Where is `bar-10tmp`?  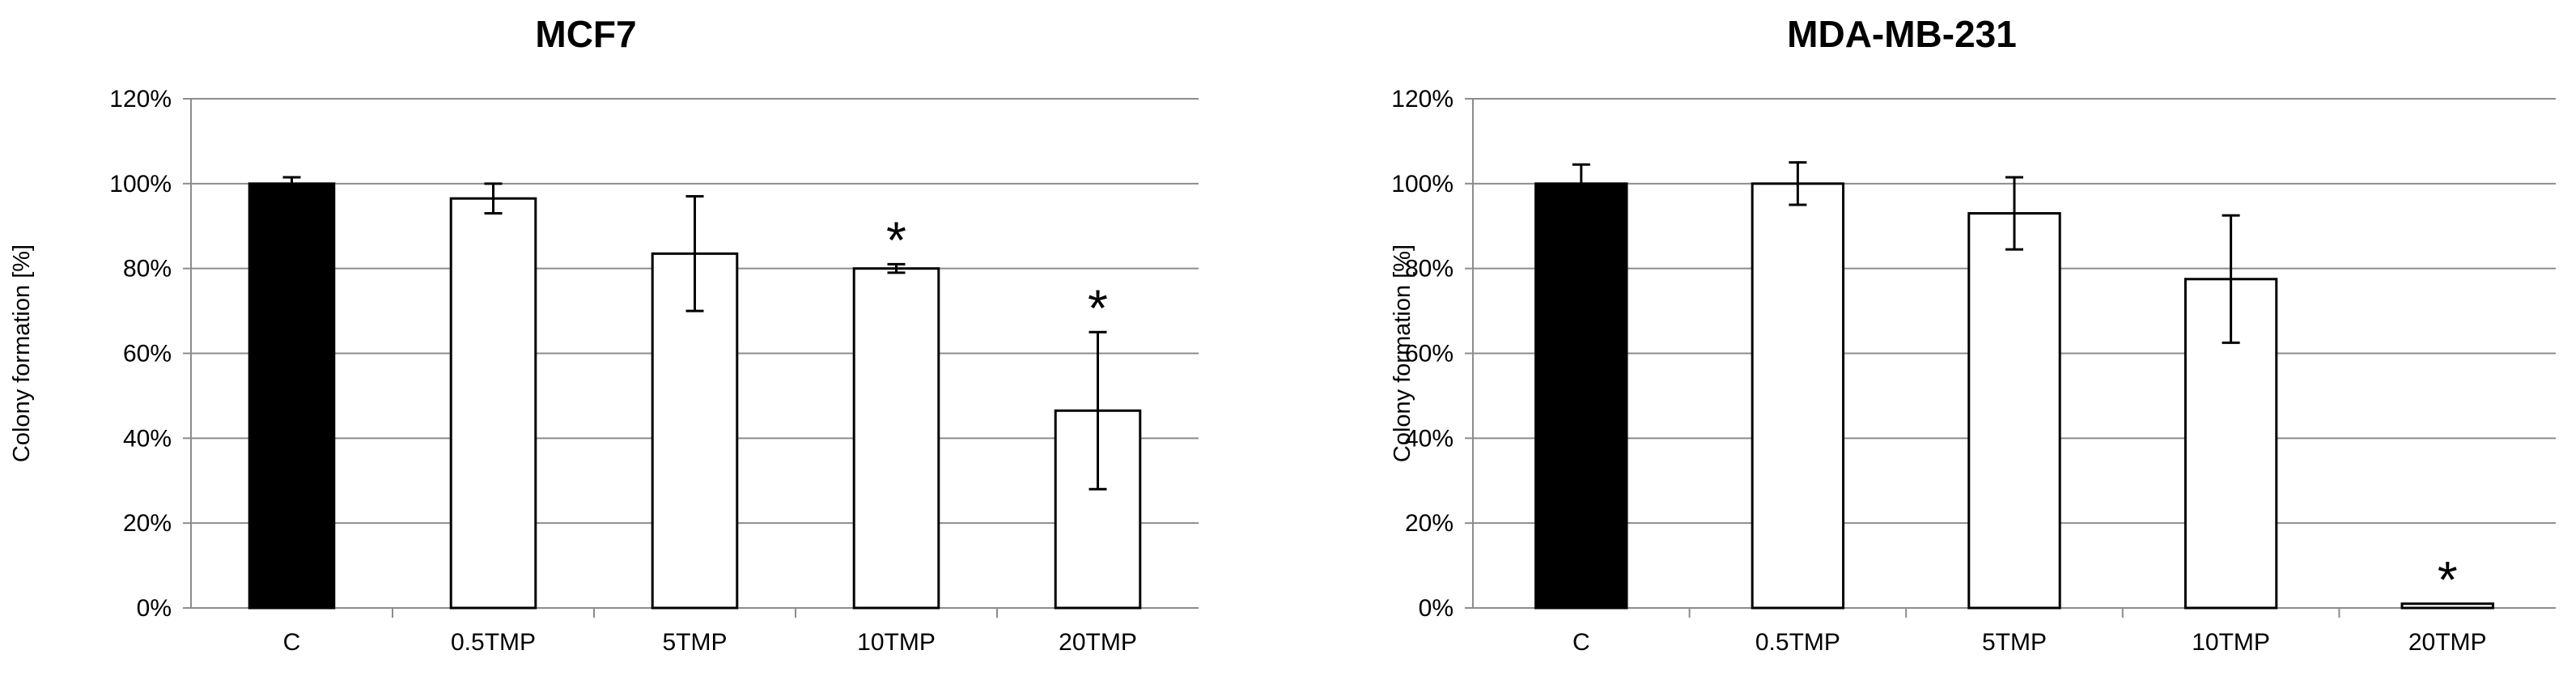
bar-10tmp is located at coordinates (896, 439).